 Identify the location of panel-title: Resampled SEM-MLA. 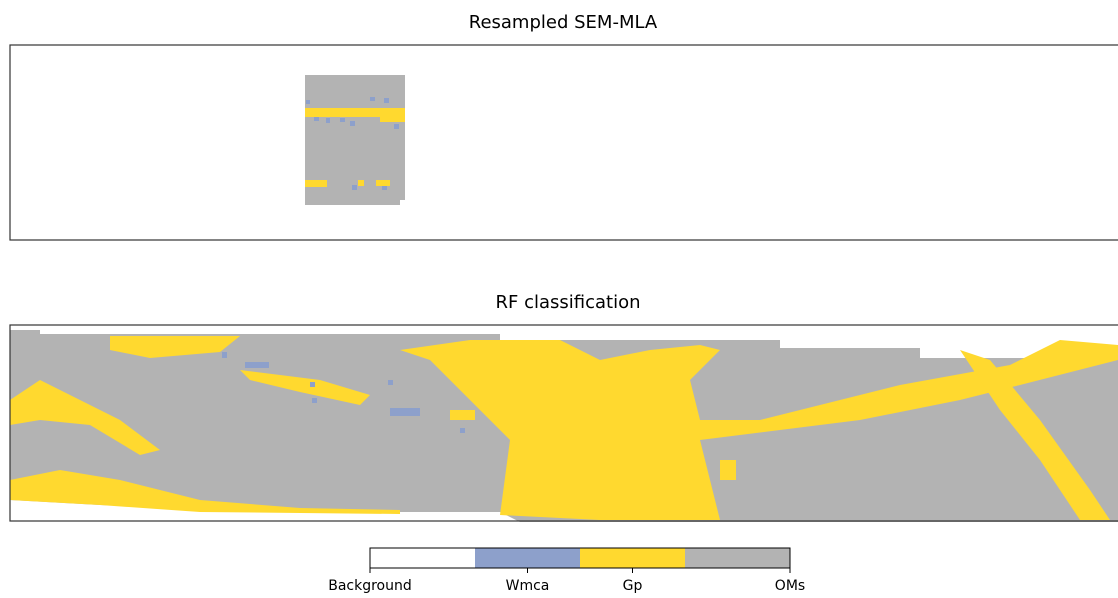
(563, 22).